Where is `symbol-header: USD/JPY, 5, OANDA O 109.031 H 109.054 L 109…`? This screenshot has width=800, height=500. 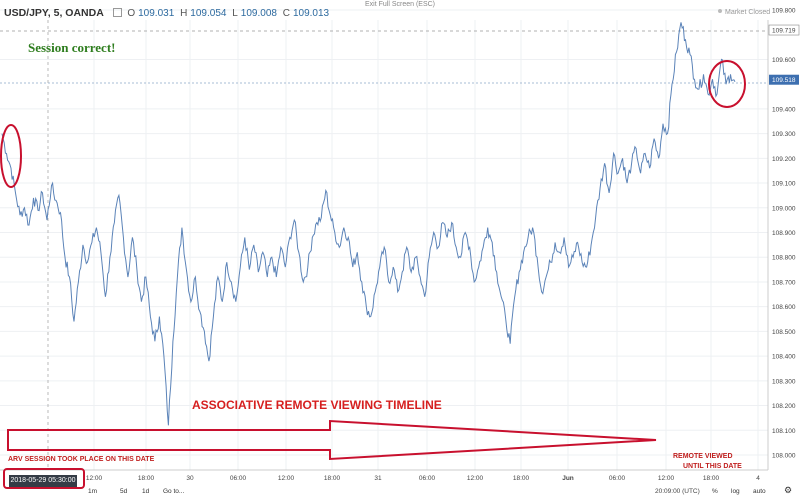 symbol-header: USD/JPY, 5, OANDA O 109.031 H 109.054 L 109… is located at coordinates (168, 13).